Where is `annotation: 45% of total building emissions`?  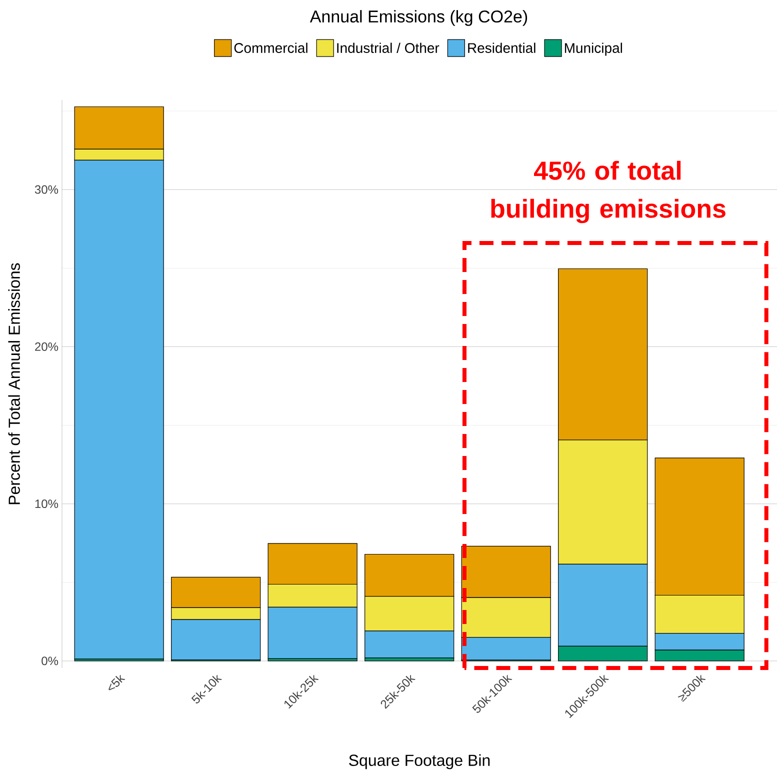
annotation: 45% of total building emissions is located at coordinates (608, 192).